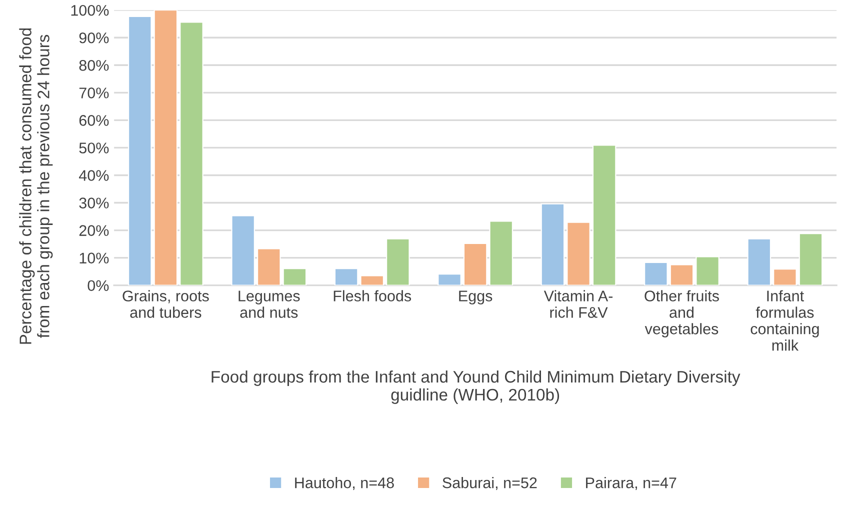  I want to click on y-tick-label: 70%, so click(94, 93).